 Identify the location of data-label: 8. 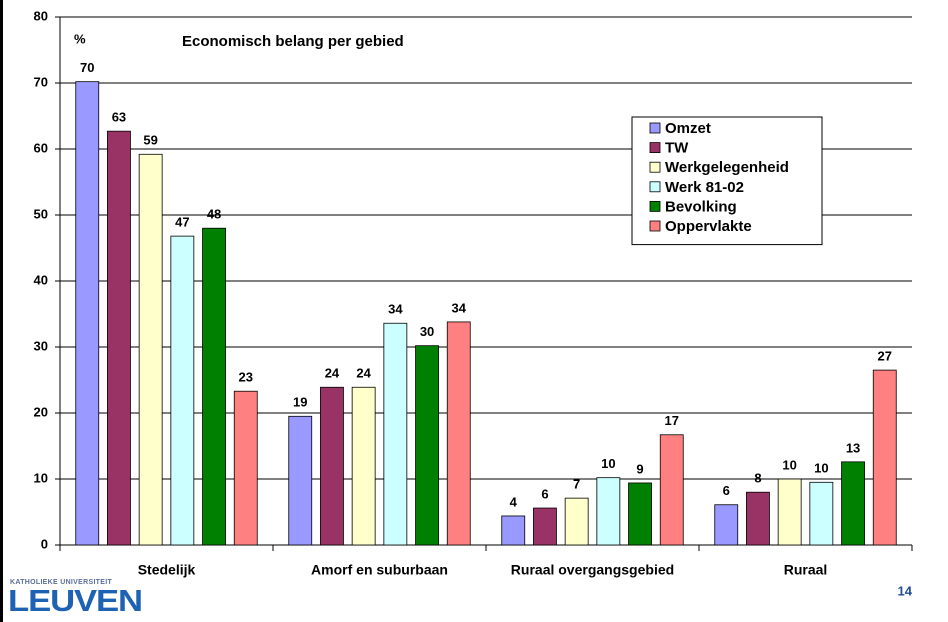
(757, 478).